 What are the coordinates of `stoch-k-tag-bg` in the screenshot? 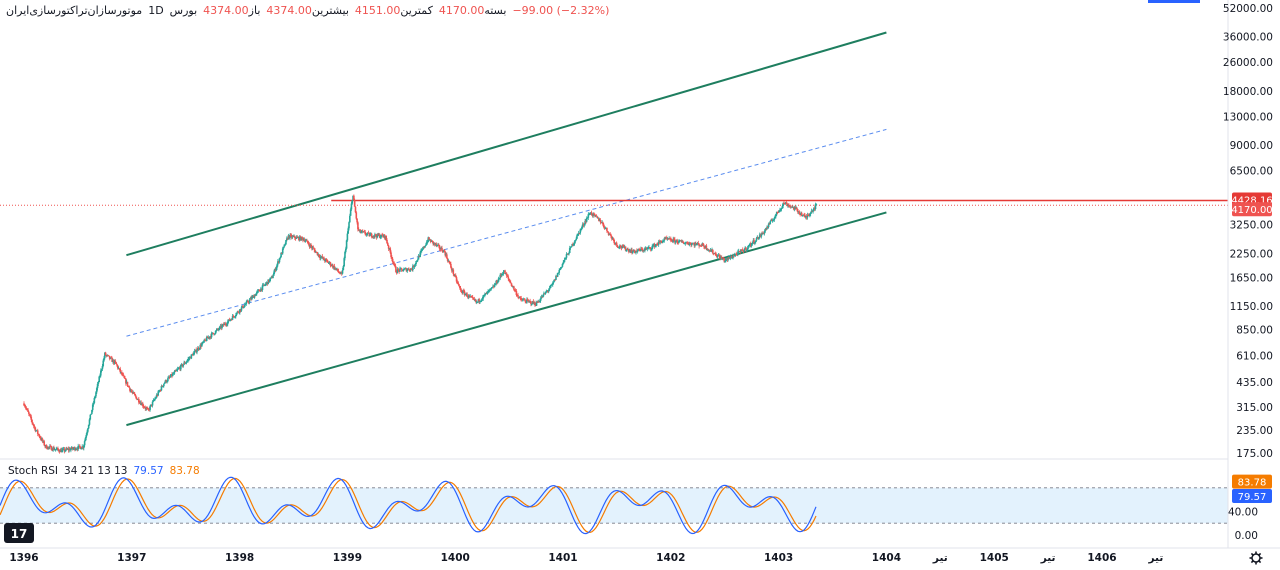 It's located at (1252, 496).